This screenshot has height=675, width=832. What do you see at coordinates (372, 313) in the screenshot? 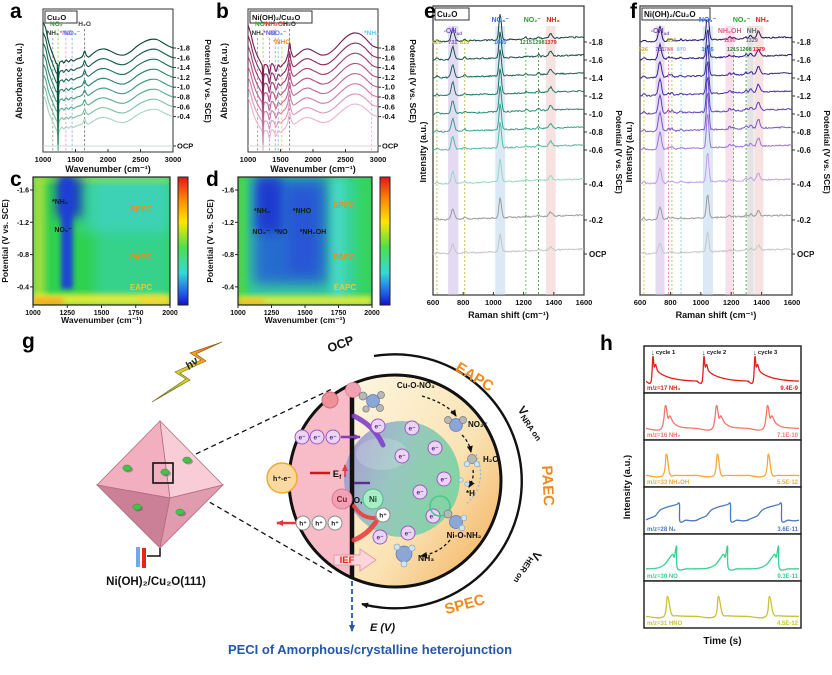
I see `x-tick-label: 2000` at bounding box center [372, 313].